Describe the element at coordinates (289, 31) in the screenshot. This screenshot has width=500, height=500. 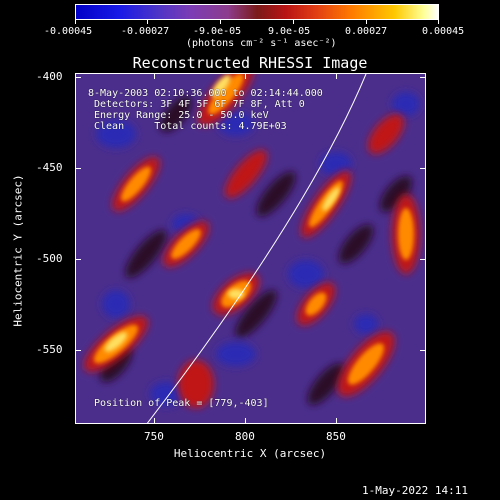
I see `colorbar-tick-label: 9.0e-05` at that location.